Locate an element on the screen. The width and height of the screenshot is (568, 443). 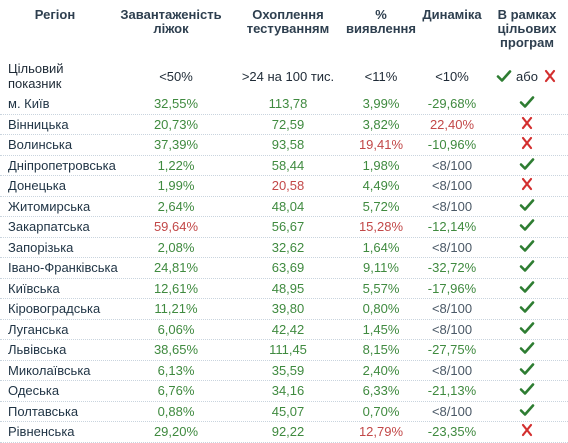
cell-bed-load: 6,76% is located at coordinates (176, 391).